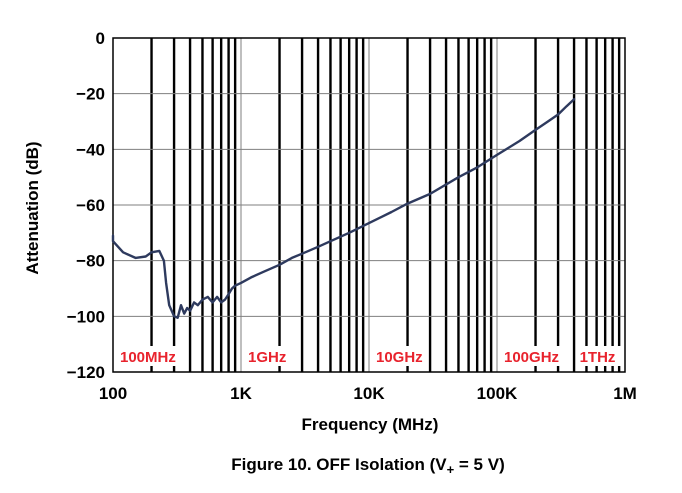 This screenshot has width=682, height=493. I want to click on figure-caption: Figure 10. OFF Isolation (V+ = 5 V), so click(368, 466).